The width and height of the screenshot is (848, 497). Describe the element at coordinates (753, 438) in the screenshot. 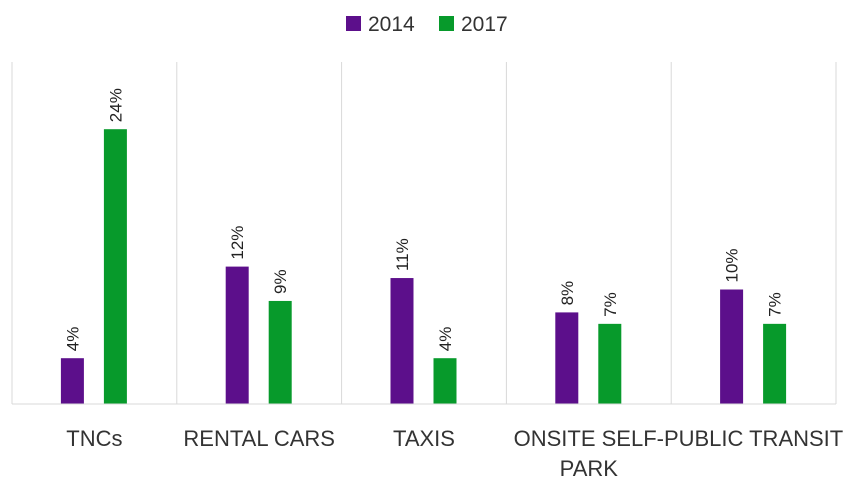

I see `category-label-public-transit: PUBLIC TRANSIT` at that location.